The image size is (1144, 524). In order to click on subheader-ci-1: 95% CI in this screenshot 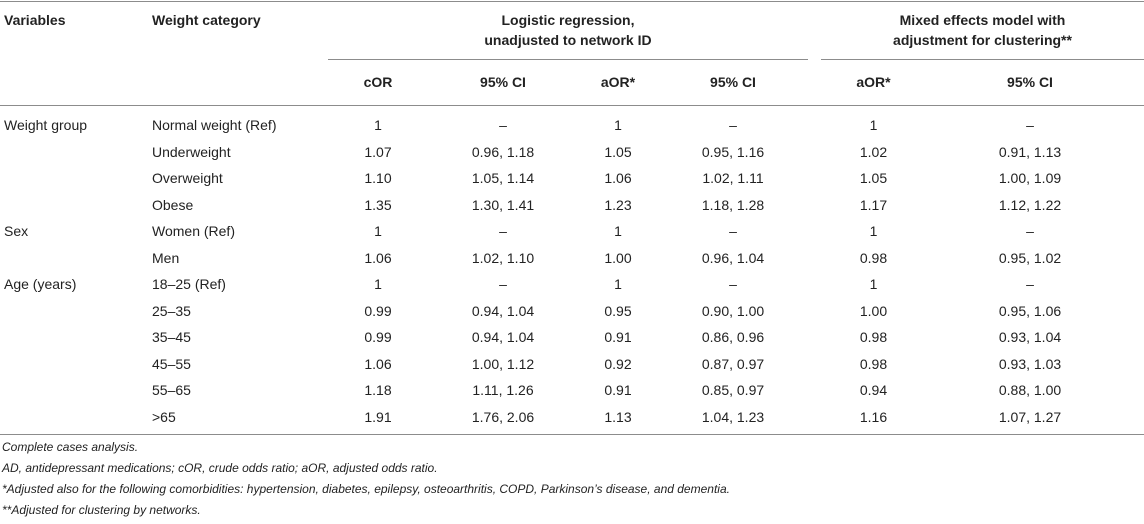, I will do `click(503, 82)`.